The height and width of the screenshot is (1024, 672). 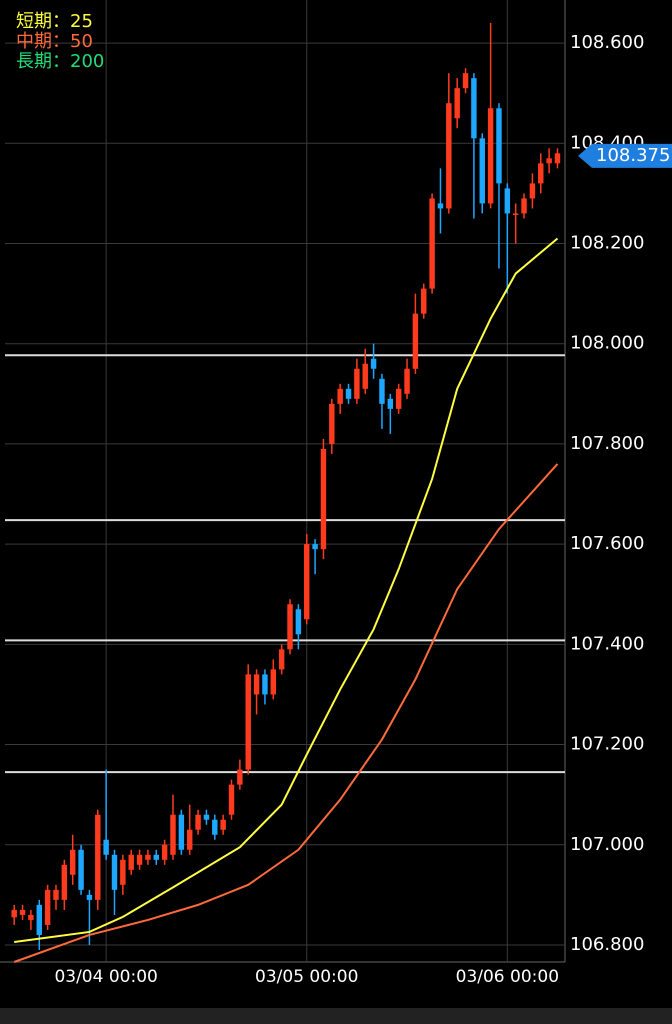 What do you see at coordinates (105, 977) in the screenshot?
I see `x-tick-label: 03/04 00:00` at bounding box center [105, 977].